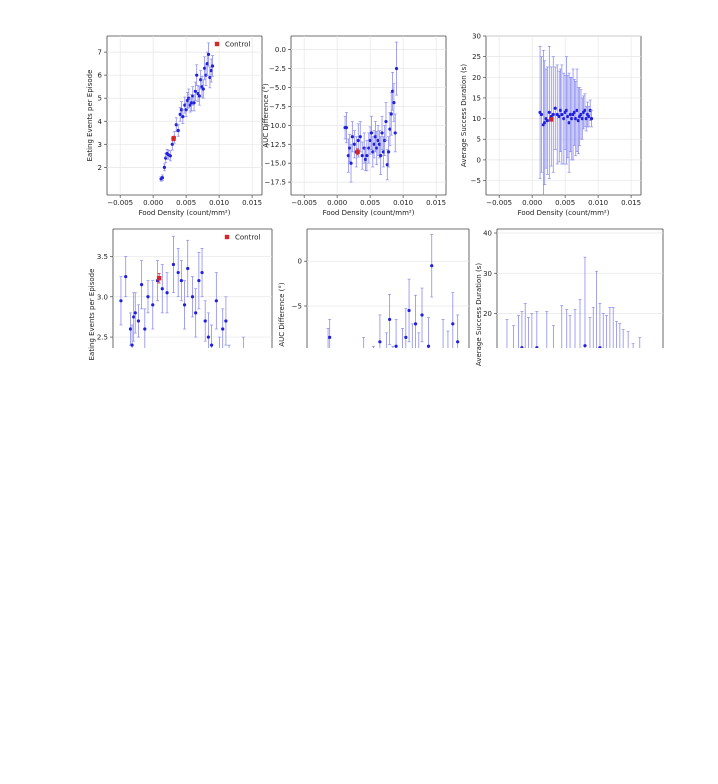  What do you see at coordinates (280, 50) in the screenshot?
I see `y-tick-label: 0.0` at bounding box center [280, 50].